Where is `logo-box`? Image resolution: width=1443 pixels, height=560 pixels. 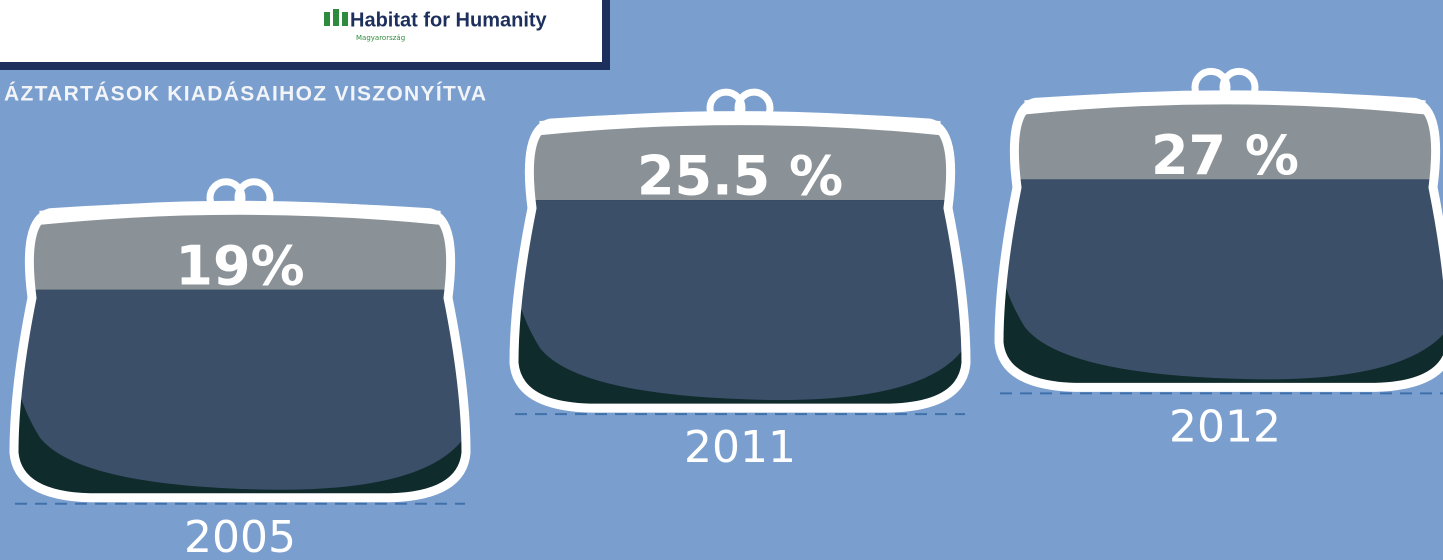 logo-box is located at coordinates (305, 35).